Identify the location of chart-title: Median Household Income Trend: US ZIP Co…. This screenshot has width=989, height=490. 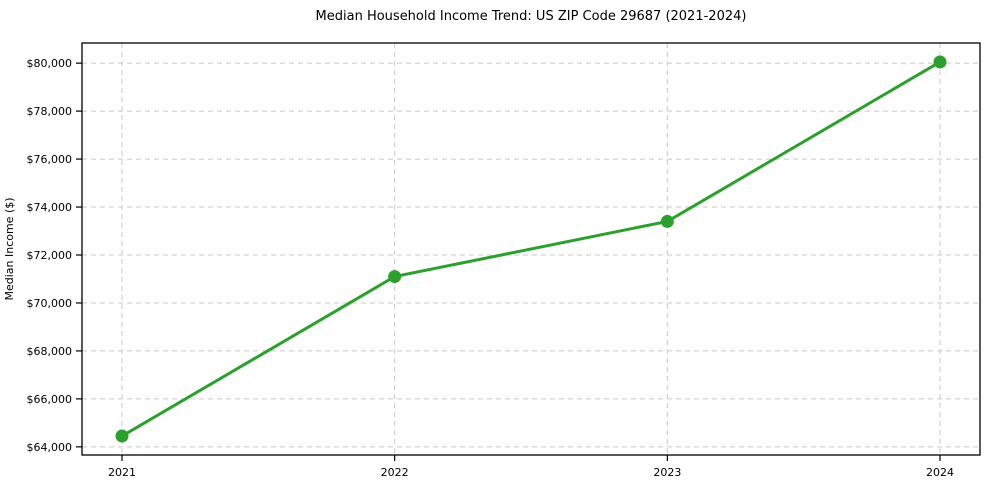
(531, 16).